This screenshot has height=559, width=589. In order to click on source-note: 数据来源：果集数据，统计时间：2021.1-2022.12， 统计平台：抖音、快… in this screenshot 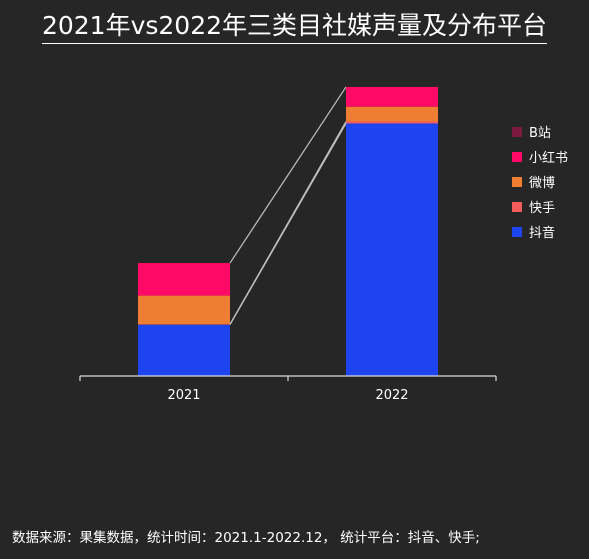, I will do `click(246, 538)`.